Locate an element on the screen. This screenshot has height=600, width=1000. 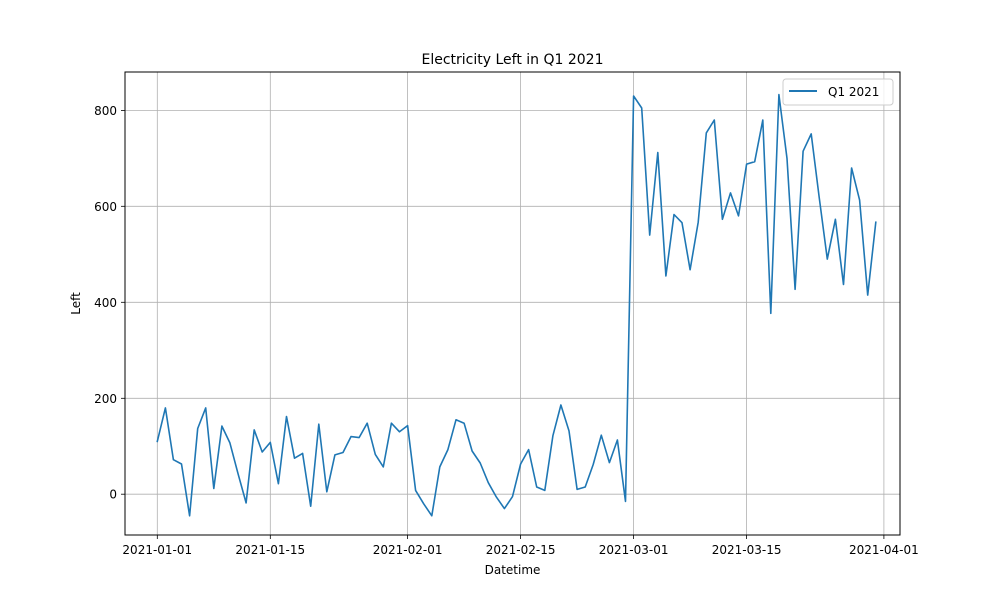
y-tick-label: 800 is located at coordinates (105, 111).